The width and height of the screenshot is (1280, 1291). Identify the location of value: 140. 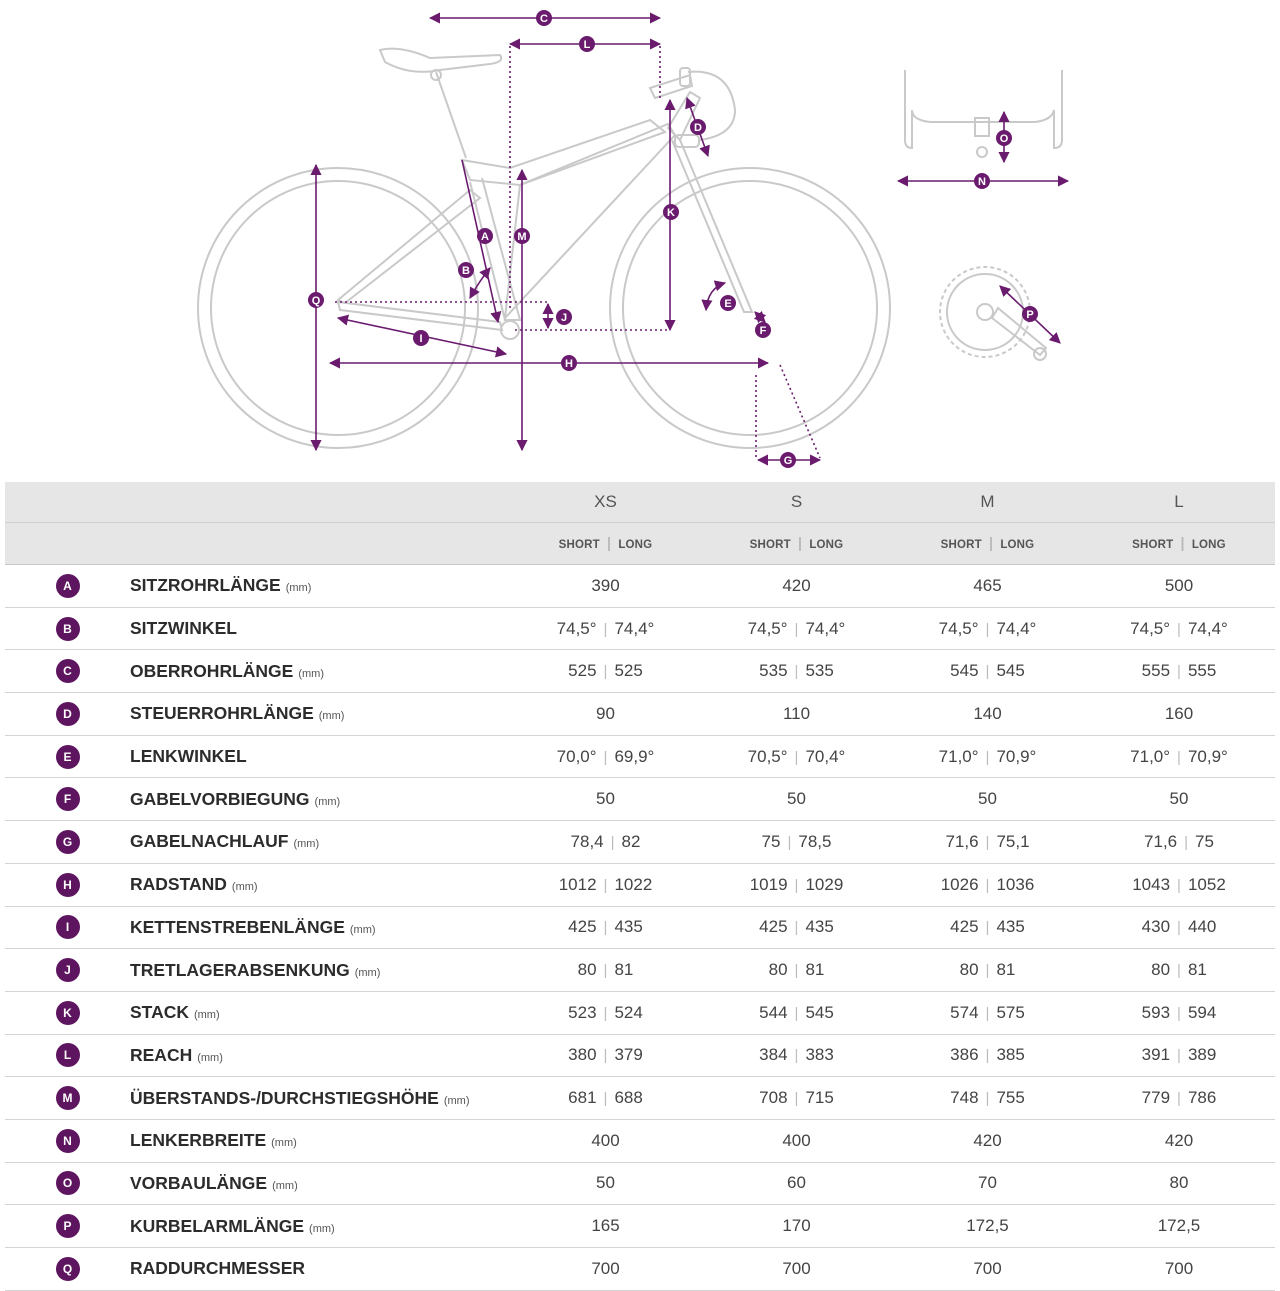
(987, 713).